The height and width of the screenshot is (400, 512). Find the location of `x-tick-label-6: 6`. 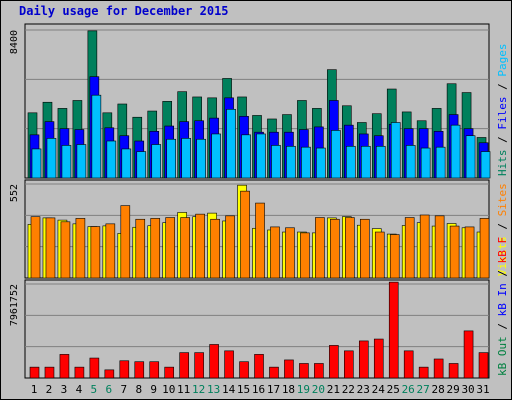

x-tick-label-6: 6 is located at coordinates (109, 389).